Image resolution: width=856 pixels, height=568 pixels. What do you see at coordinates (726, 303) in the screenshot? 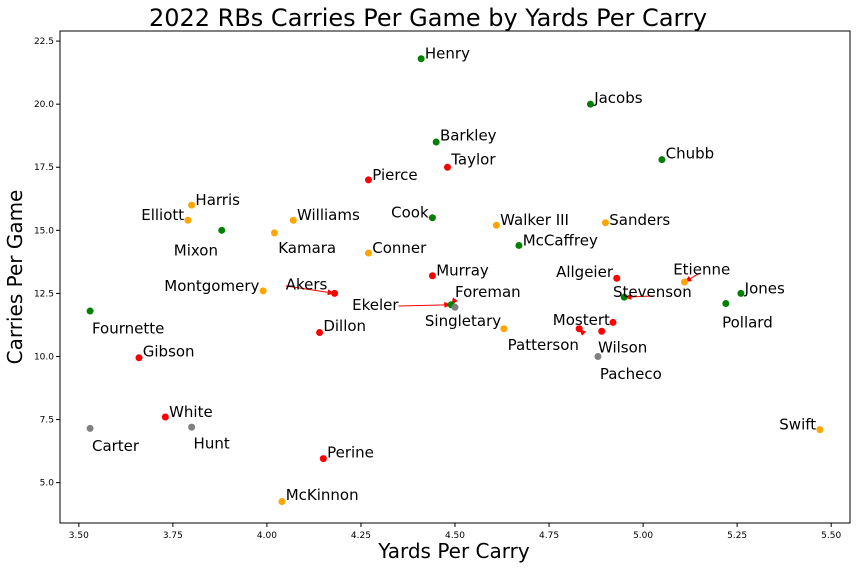
I see `point-pollard` at bounding box center [726, 303].